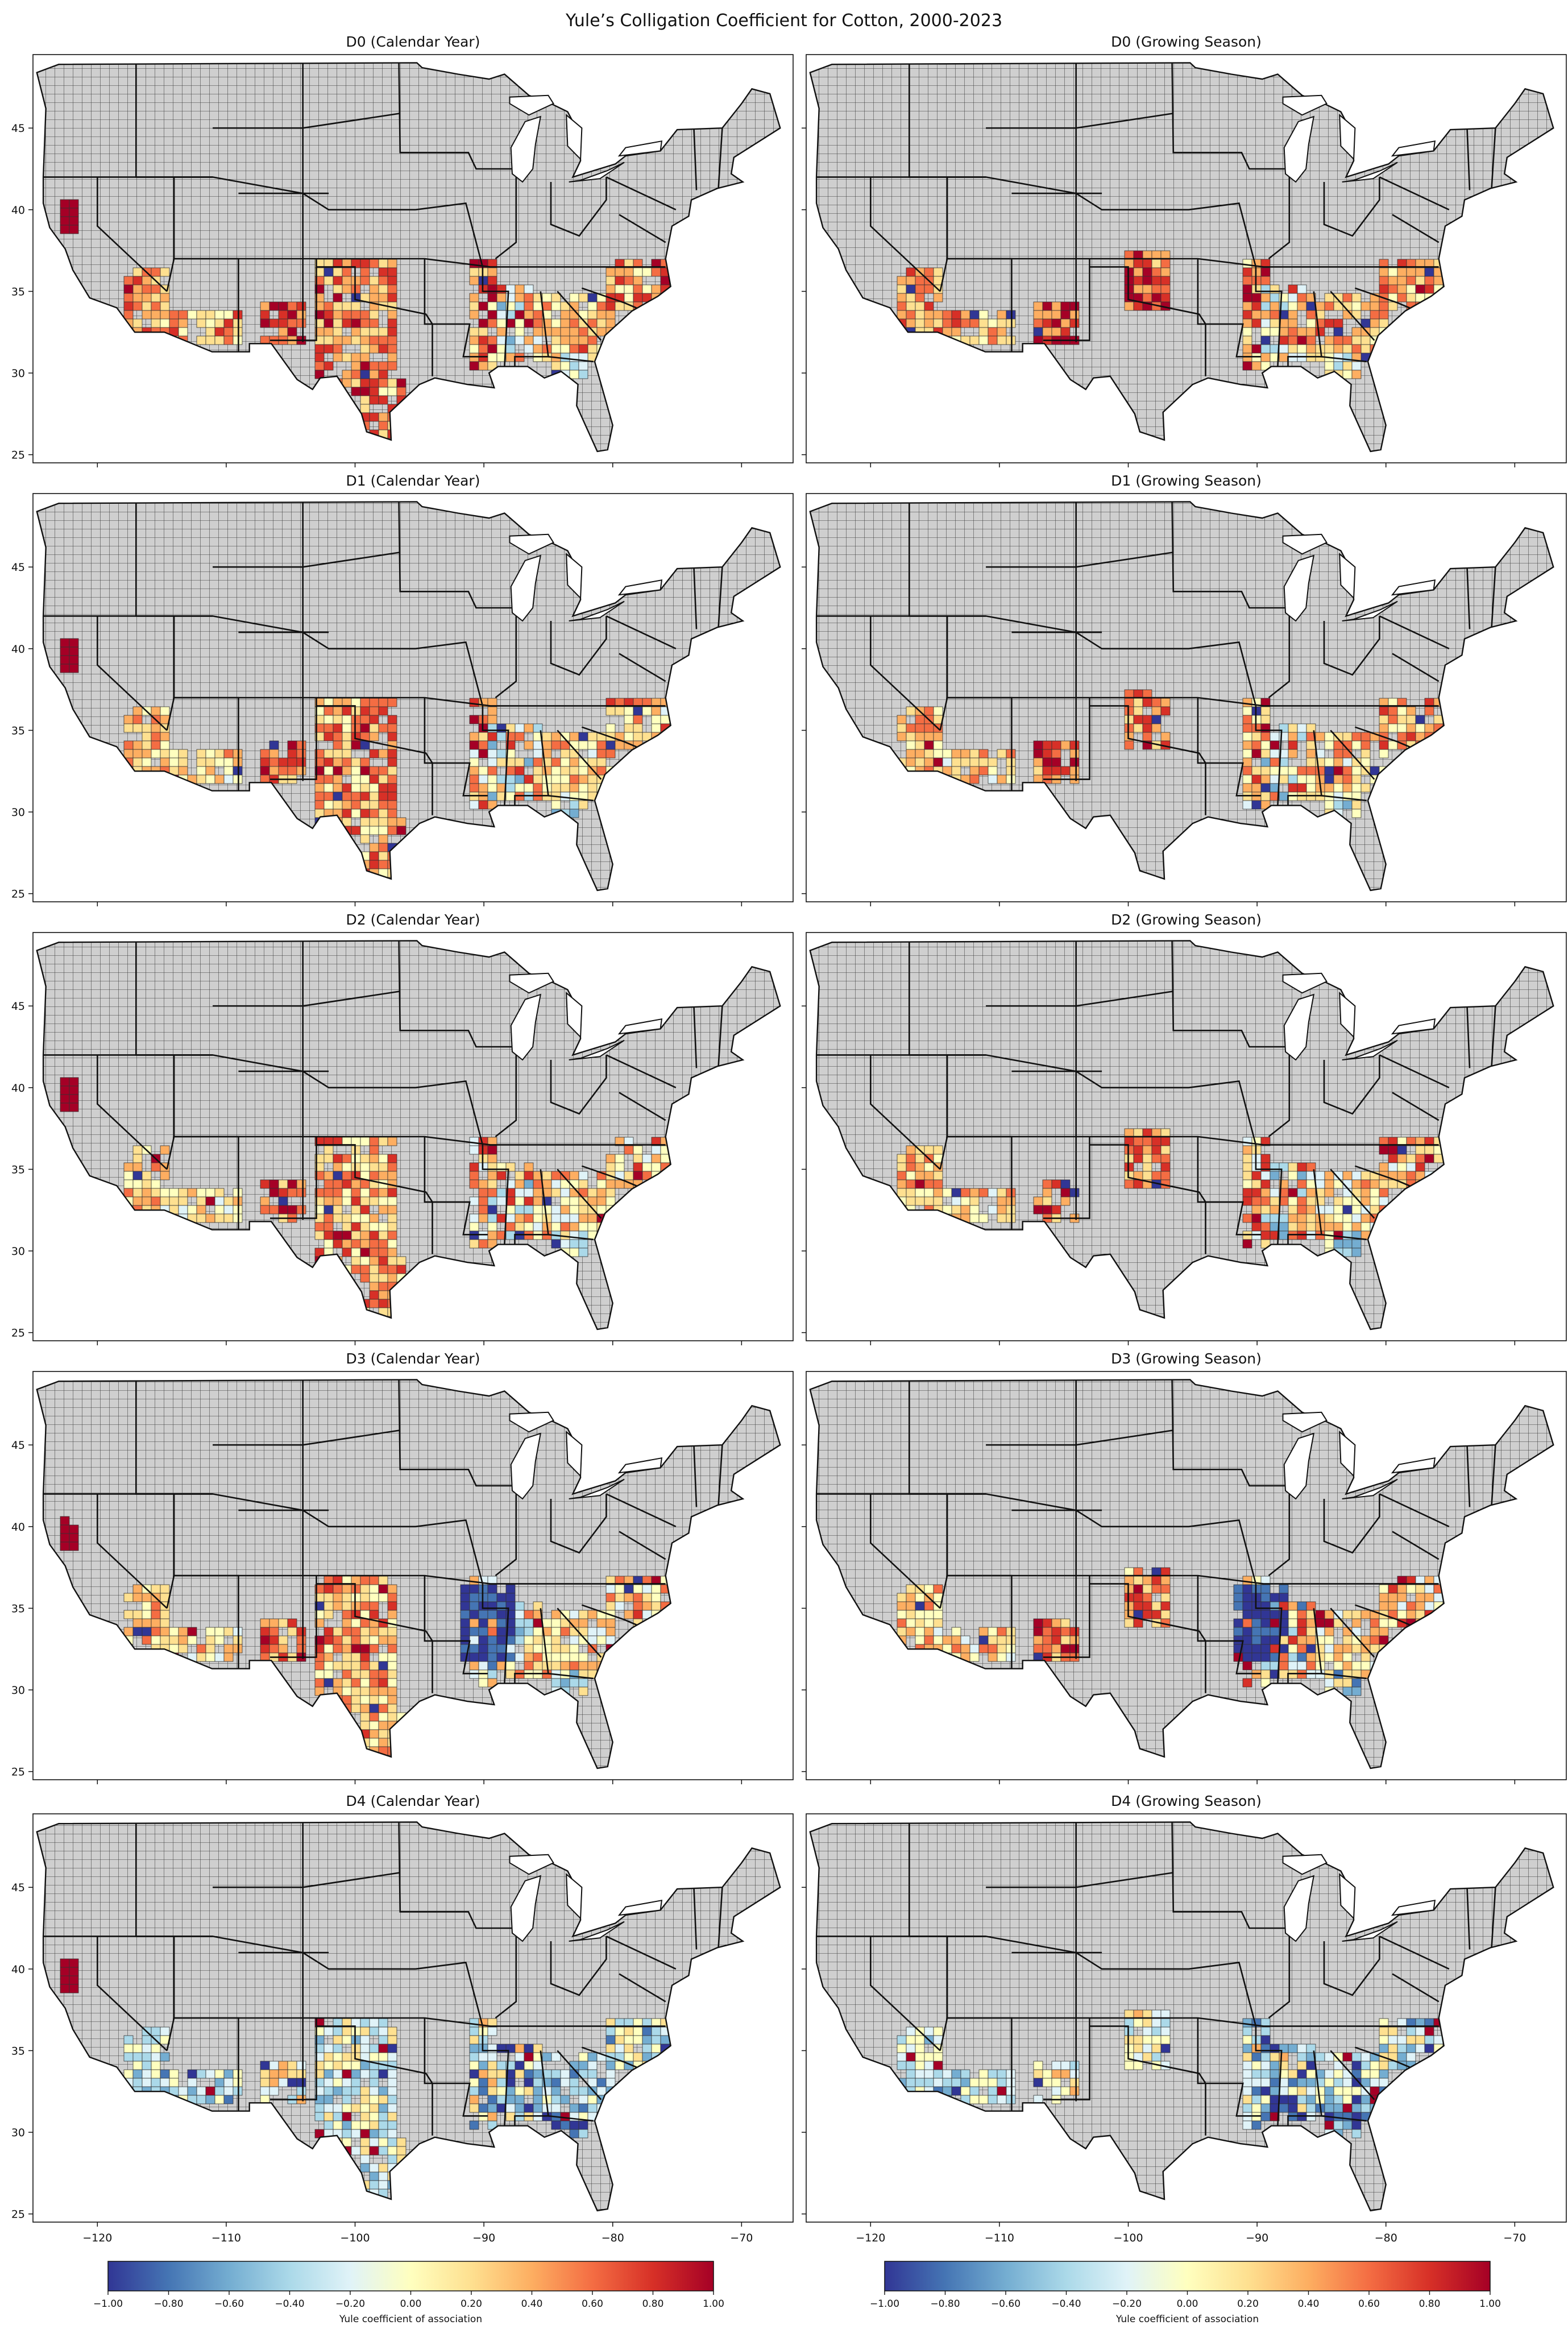 The image size is (1568, 2329). Describe the element at coordinates (108, 2304) in the screenshot. I see `colorbar-tick-label: −1.00` at that location.